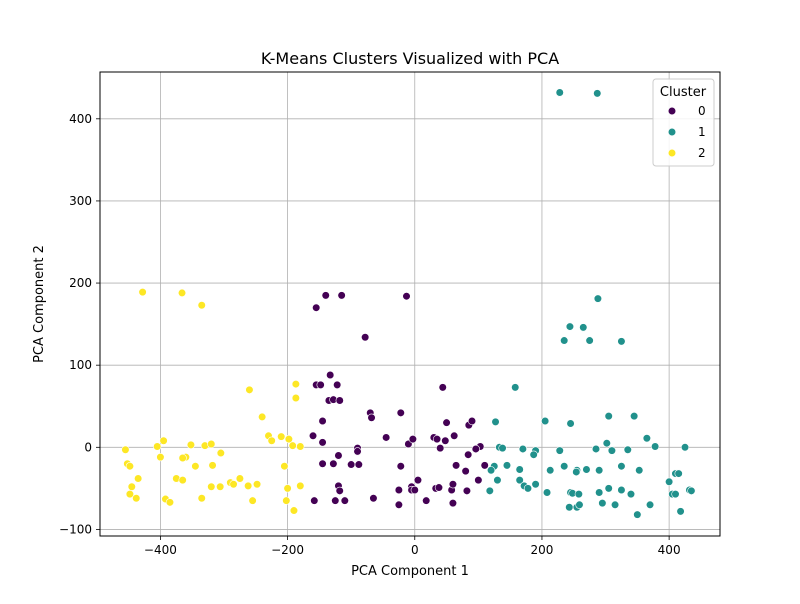 Image resolution: width=800 pixels, height=604 pixels. What do you see at coordinates (683, 92) in the screenshot?
I see `legend-title: Cluster` at bounding box center [683, 92].